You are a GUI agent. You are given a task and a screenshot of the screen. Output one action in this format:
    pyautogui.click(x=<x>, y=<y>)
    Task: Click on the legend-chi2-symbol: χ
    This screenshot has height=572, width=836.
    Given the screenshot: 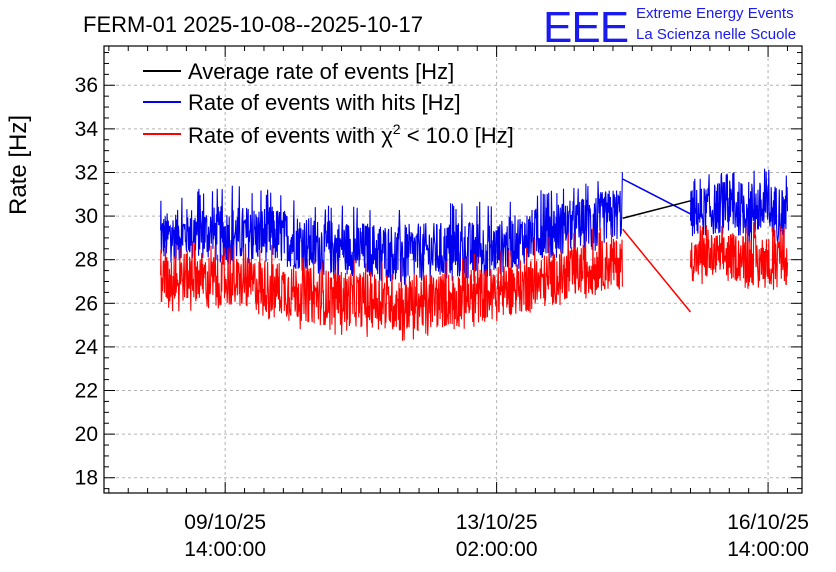 What is the action you would take?
    pyautogui.click(x=387, y=135)
    